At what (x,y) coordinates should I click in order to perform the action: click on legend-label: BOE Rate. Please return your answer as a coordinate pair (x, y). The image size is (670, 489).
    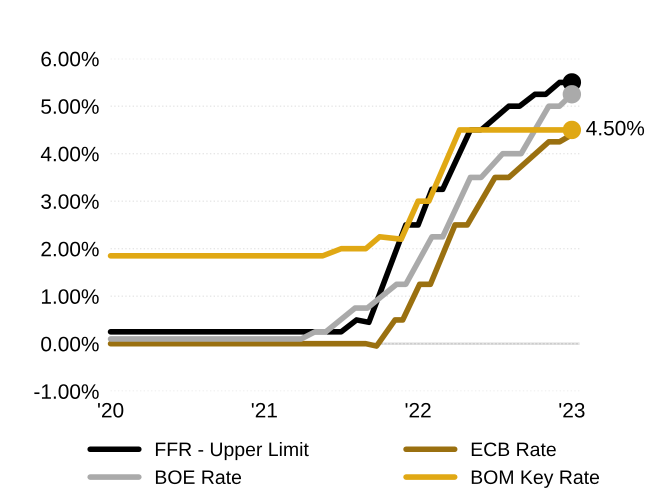
    Looking at the image, I should click on (199, 477).